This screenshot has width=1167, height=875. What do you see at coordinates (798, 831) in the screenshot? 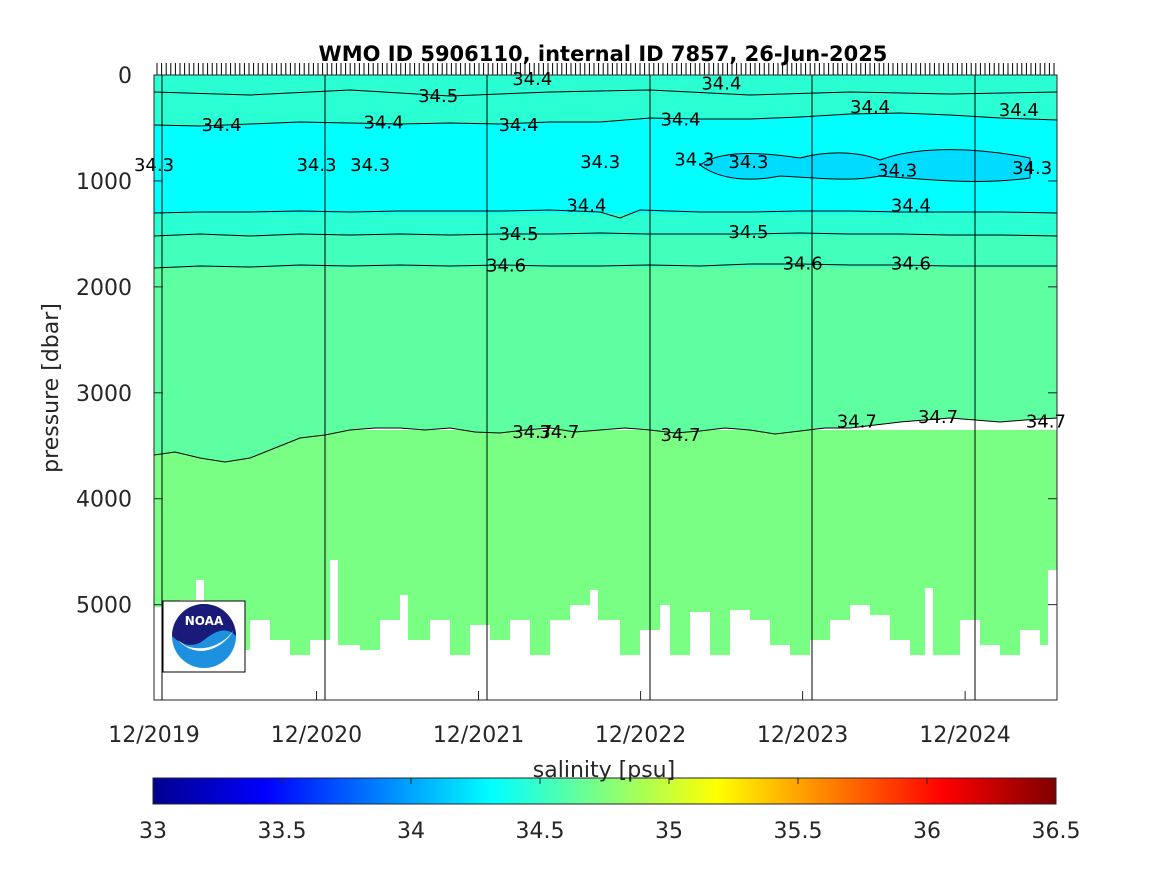
I see `colorbar-tick-label: 35.5` at bounding box center [798, 831].